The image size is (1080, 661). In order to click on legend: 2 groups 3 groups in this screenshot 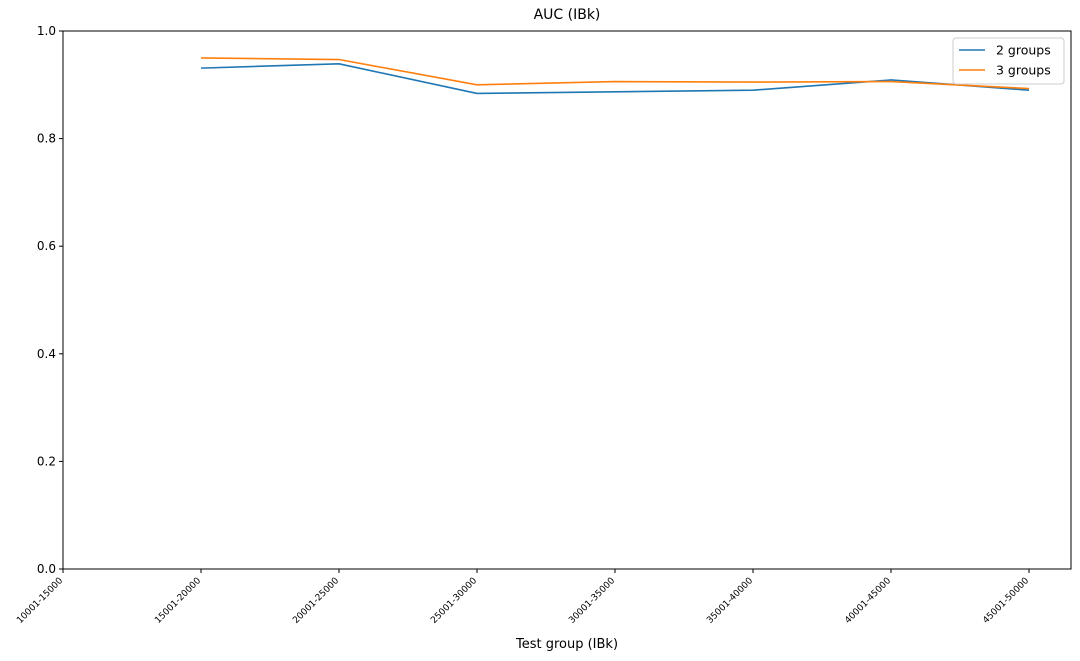, I will do `click(1008, 61)`.